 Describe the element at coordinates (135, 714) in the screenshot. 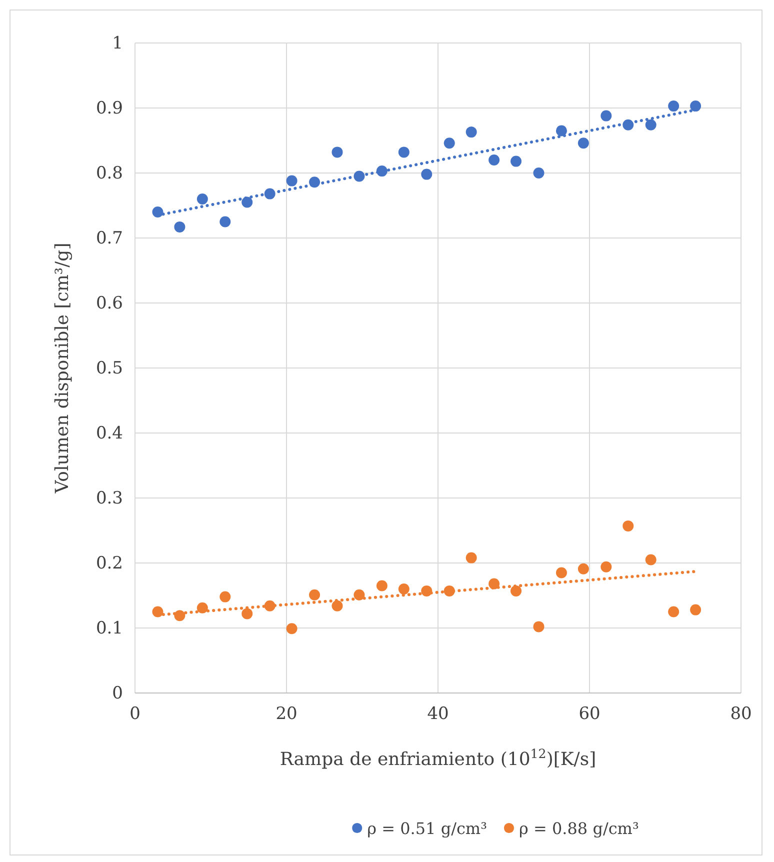

I see `x-tick-label: 0` at that location.